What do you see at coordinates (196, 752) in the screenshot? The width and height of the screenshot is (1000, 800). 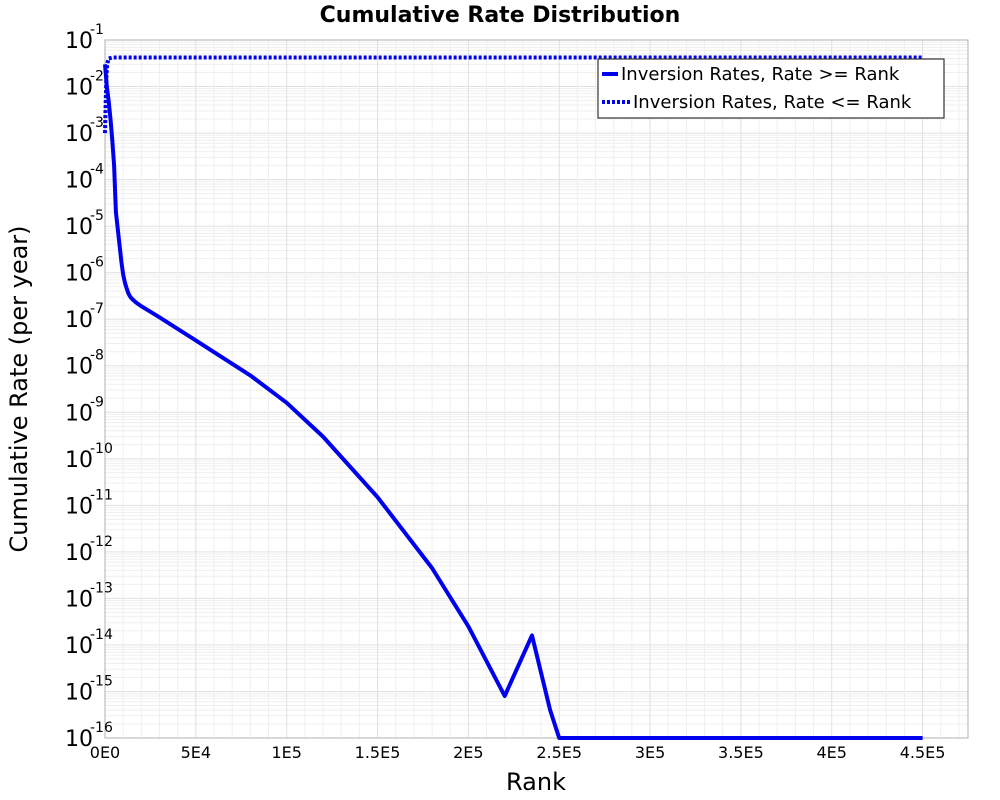 I see `x-tick-label: 5E4` at bounding box center [196, 752].